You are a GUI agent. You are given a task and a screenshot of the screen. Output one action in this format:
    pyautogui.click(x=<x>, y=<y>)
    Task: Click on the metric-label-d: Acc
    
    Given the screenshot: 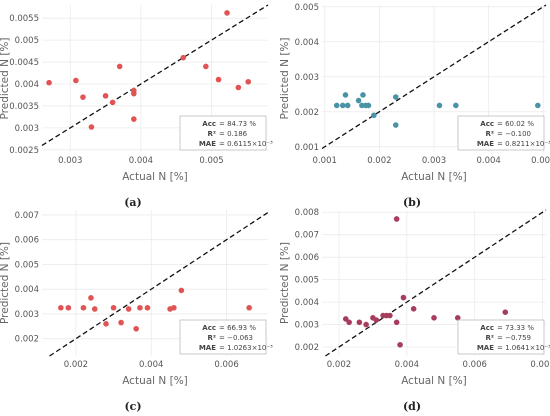 What is the action you would take?
    pyautogui.click(x=487, y=328)
    